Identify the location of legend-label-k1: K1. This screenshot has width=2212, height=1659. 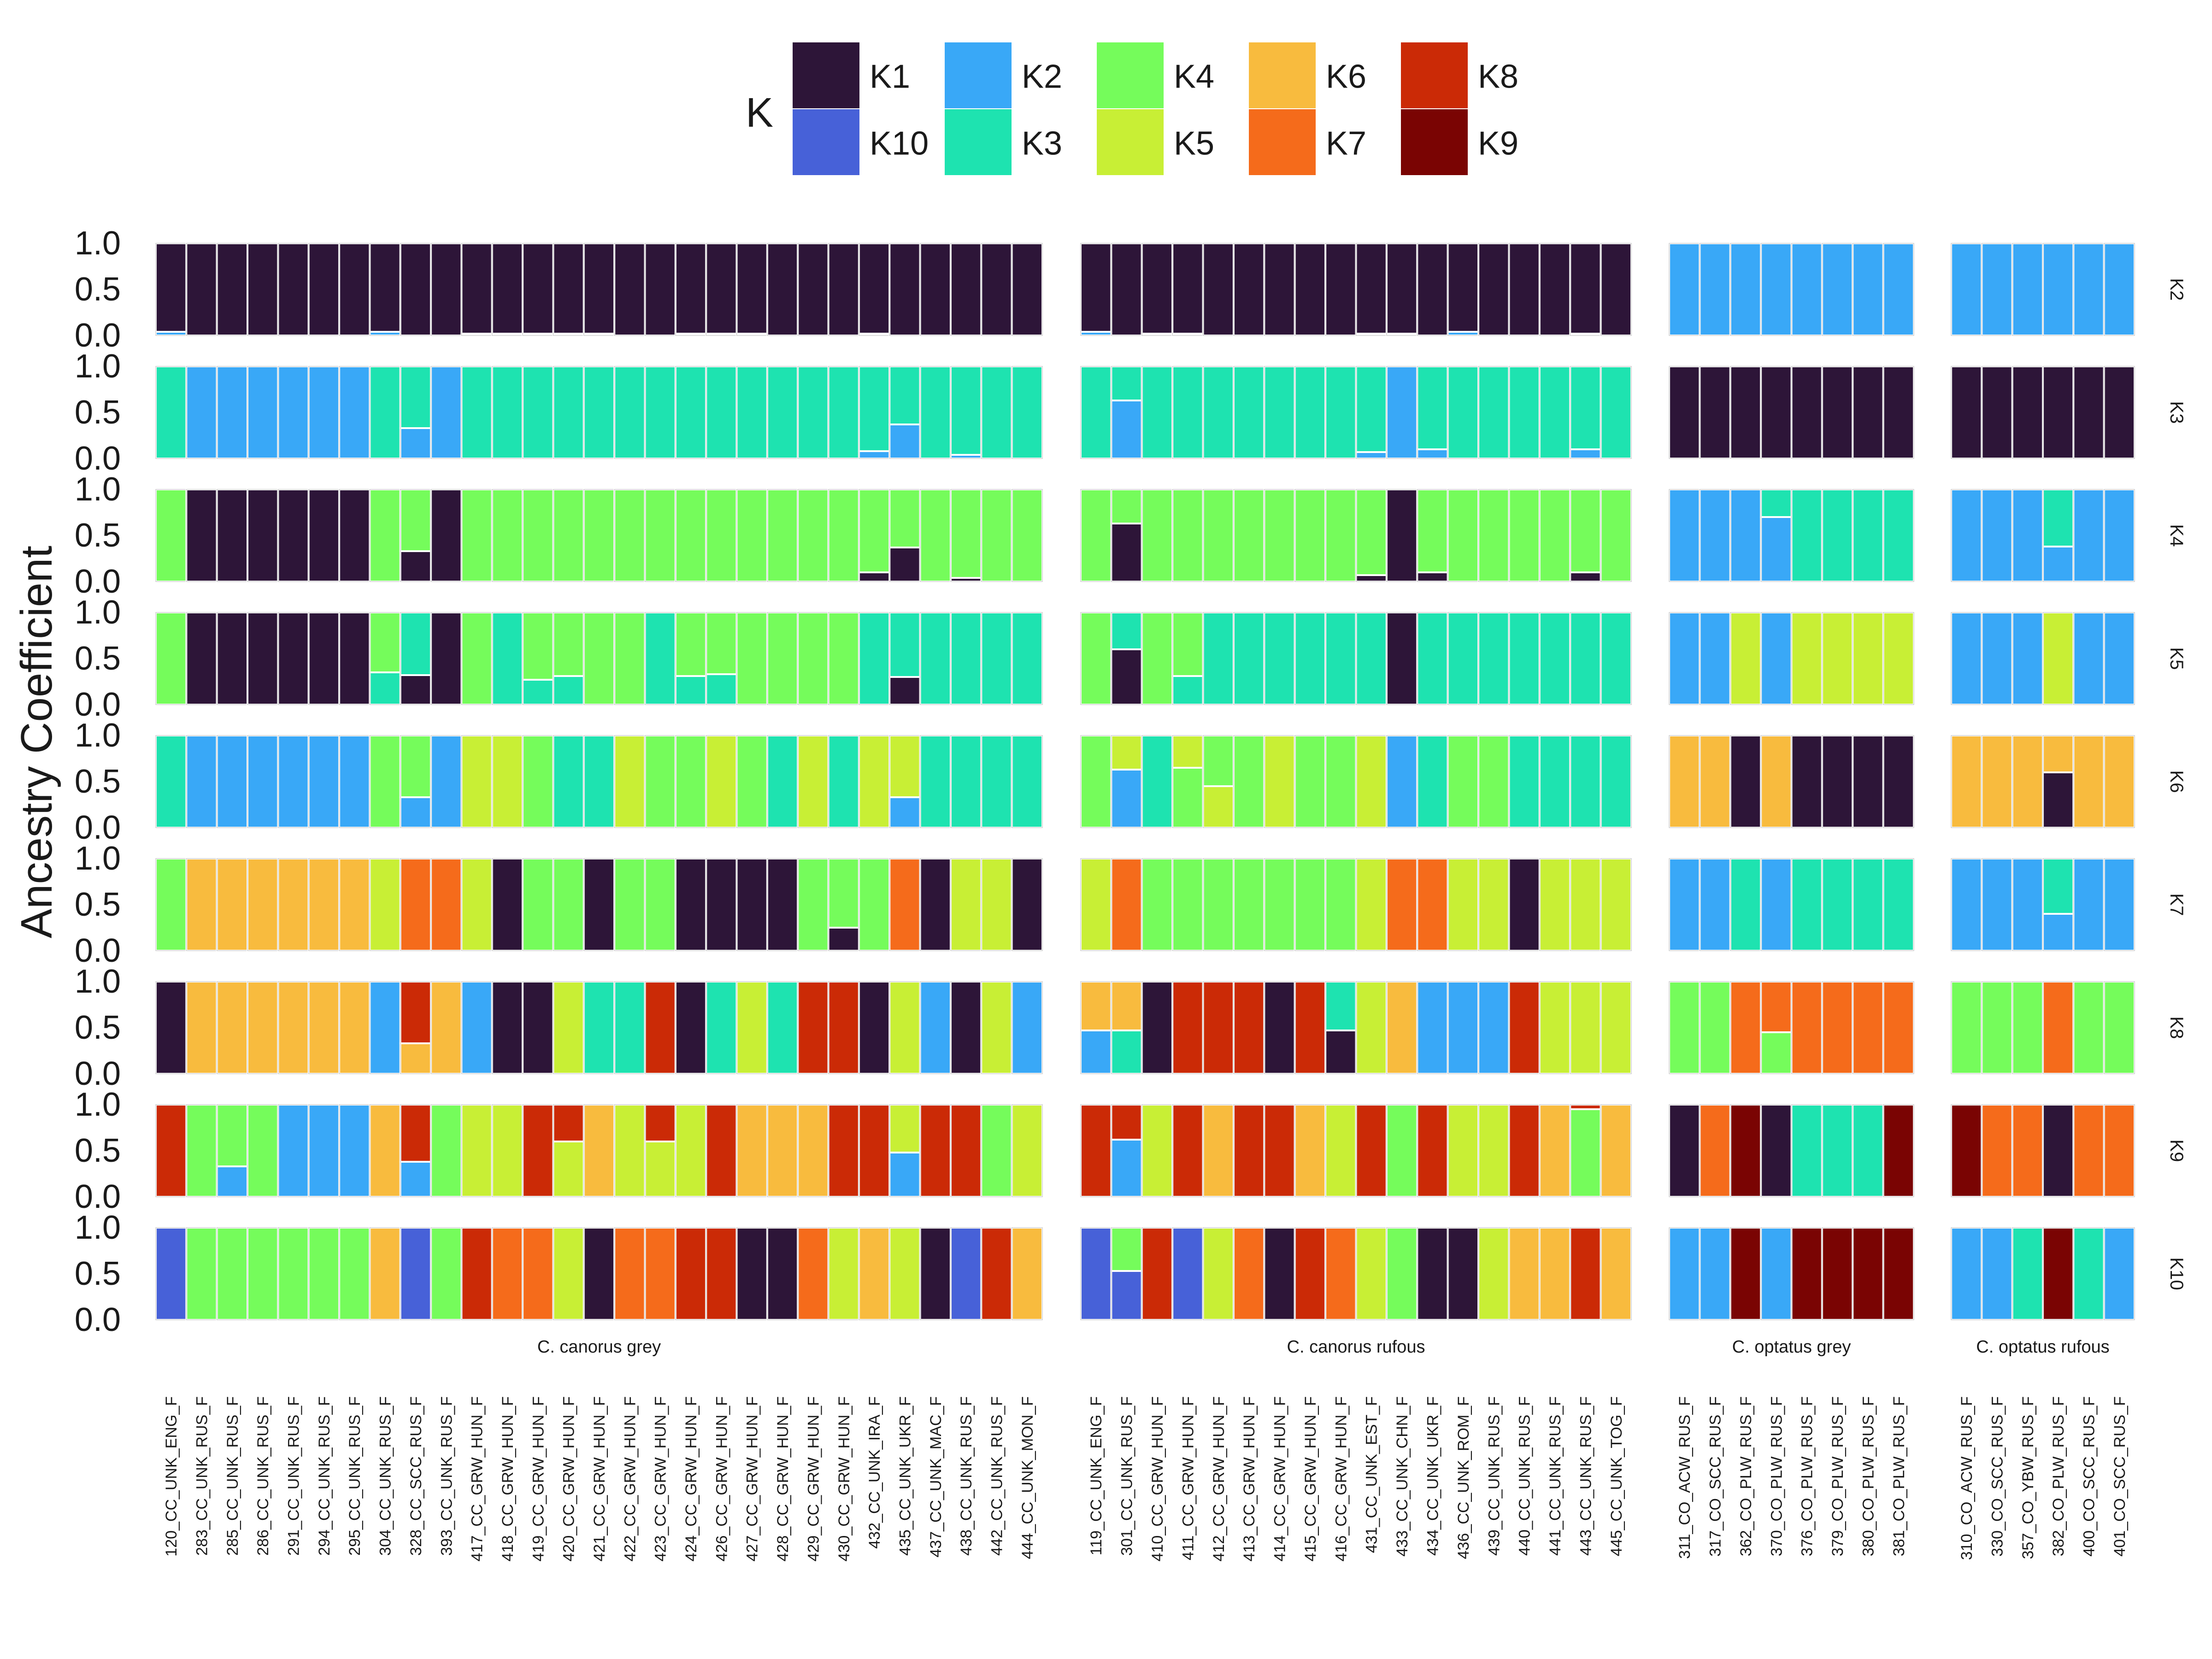
(890, 77).